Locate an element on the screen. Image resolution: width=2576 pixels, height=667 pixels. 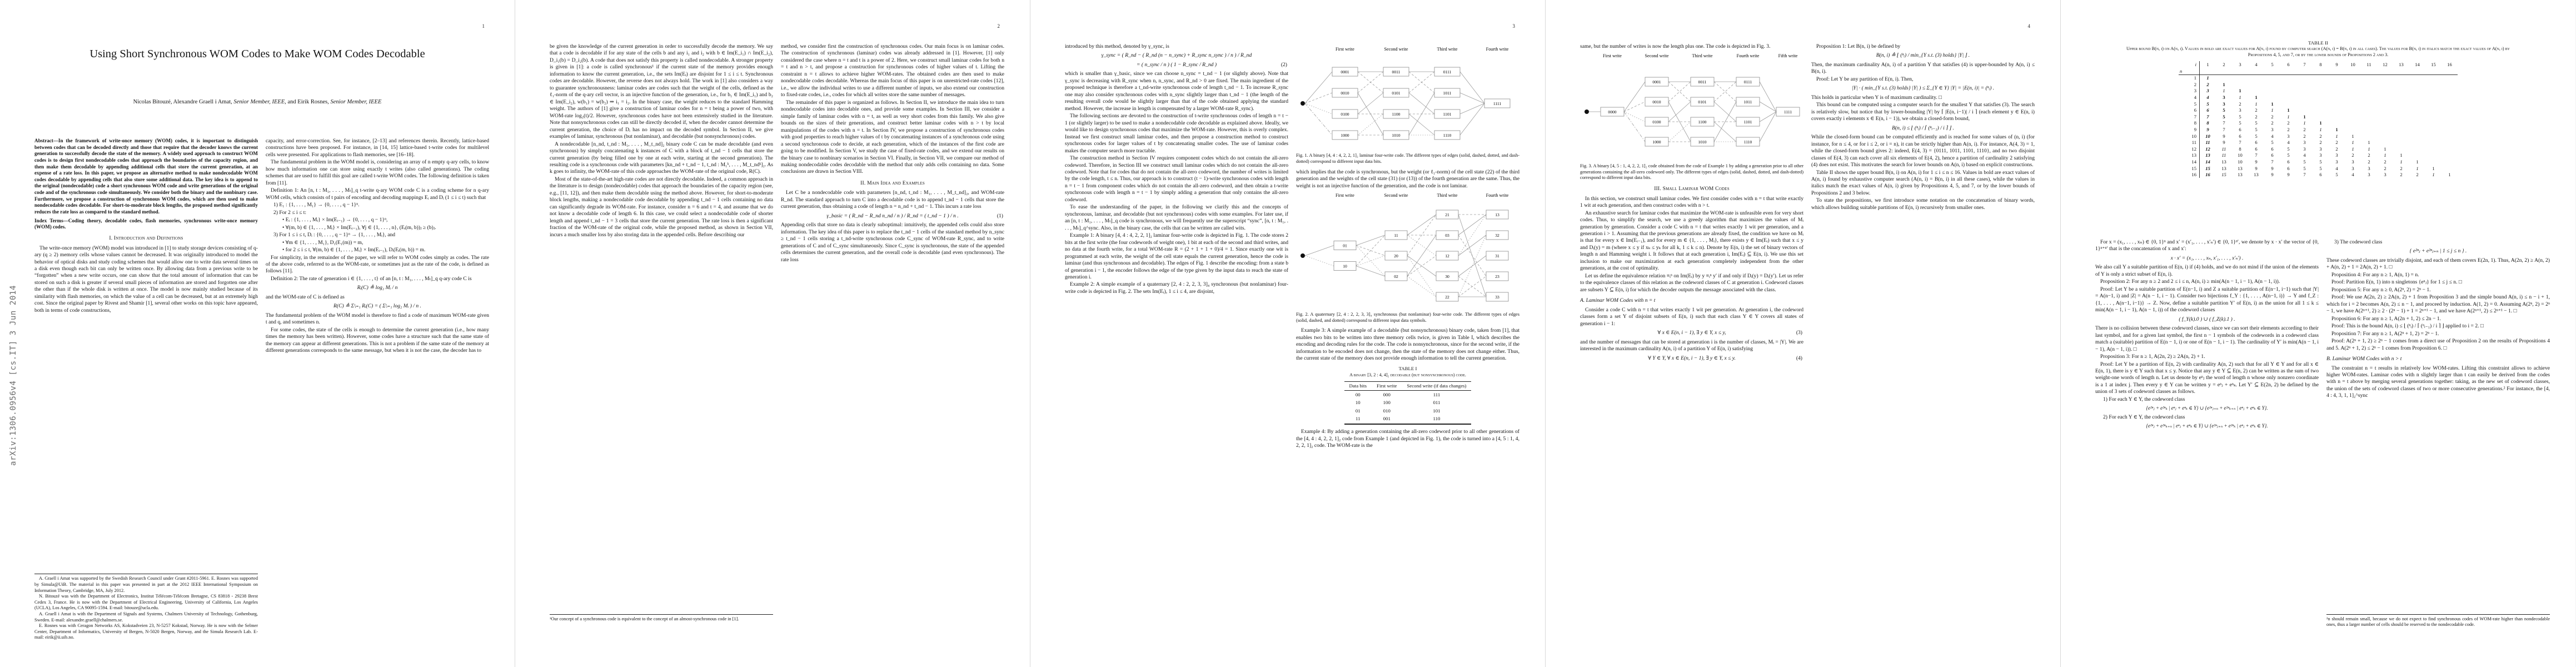
table-2-cell: 6 is located at coordinates (2272, 149).